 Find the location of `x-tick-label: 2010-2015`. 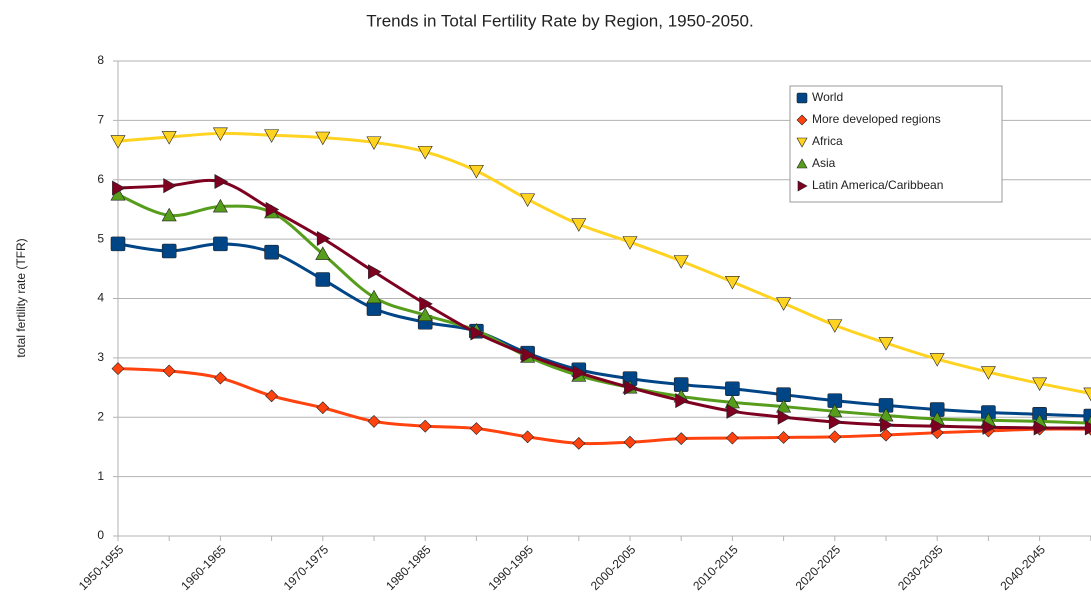

x-tick-label: 2010-2015 is located at coordinates (715, 567).